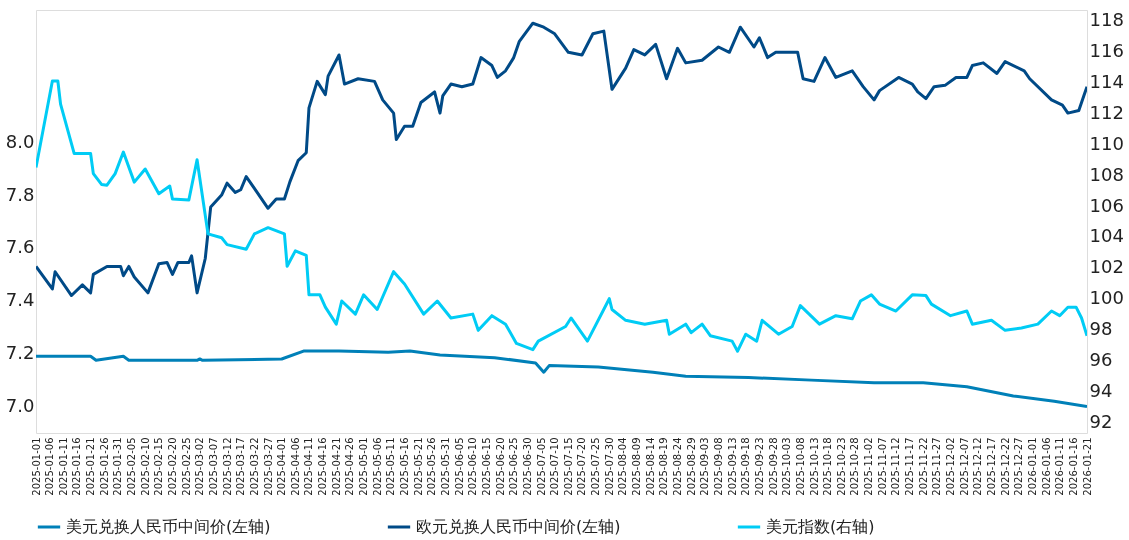  I want to click on x-tick-label: 2025-04-11, so click(309, 466).